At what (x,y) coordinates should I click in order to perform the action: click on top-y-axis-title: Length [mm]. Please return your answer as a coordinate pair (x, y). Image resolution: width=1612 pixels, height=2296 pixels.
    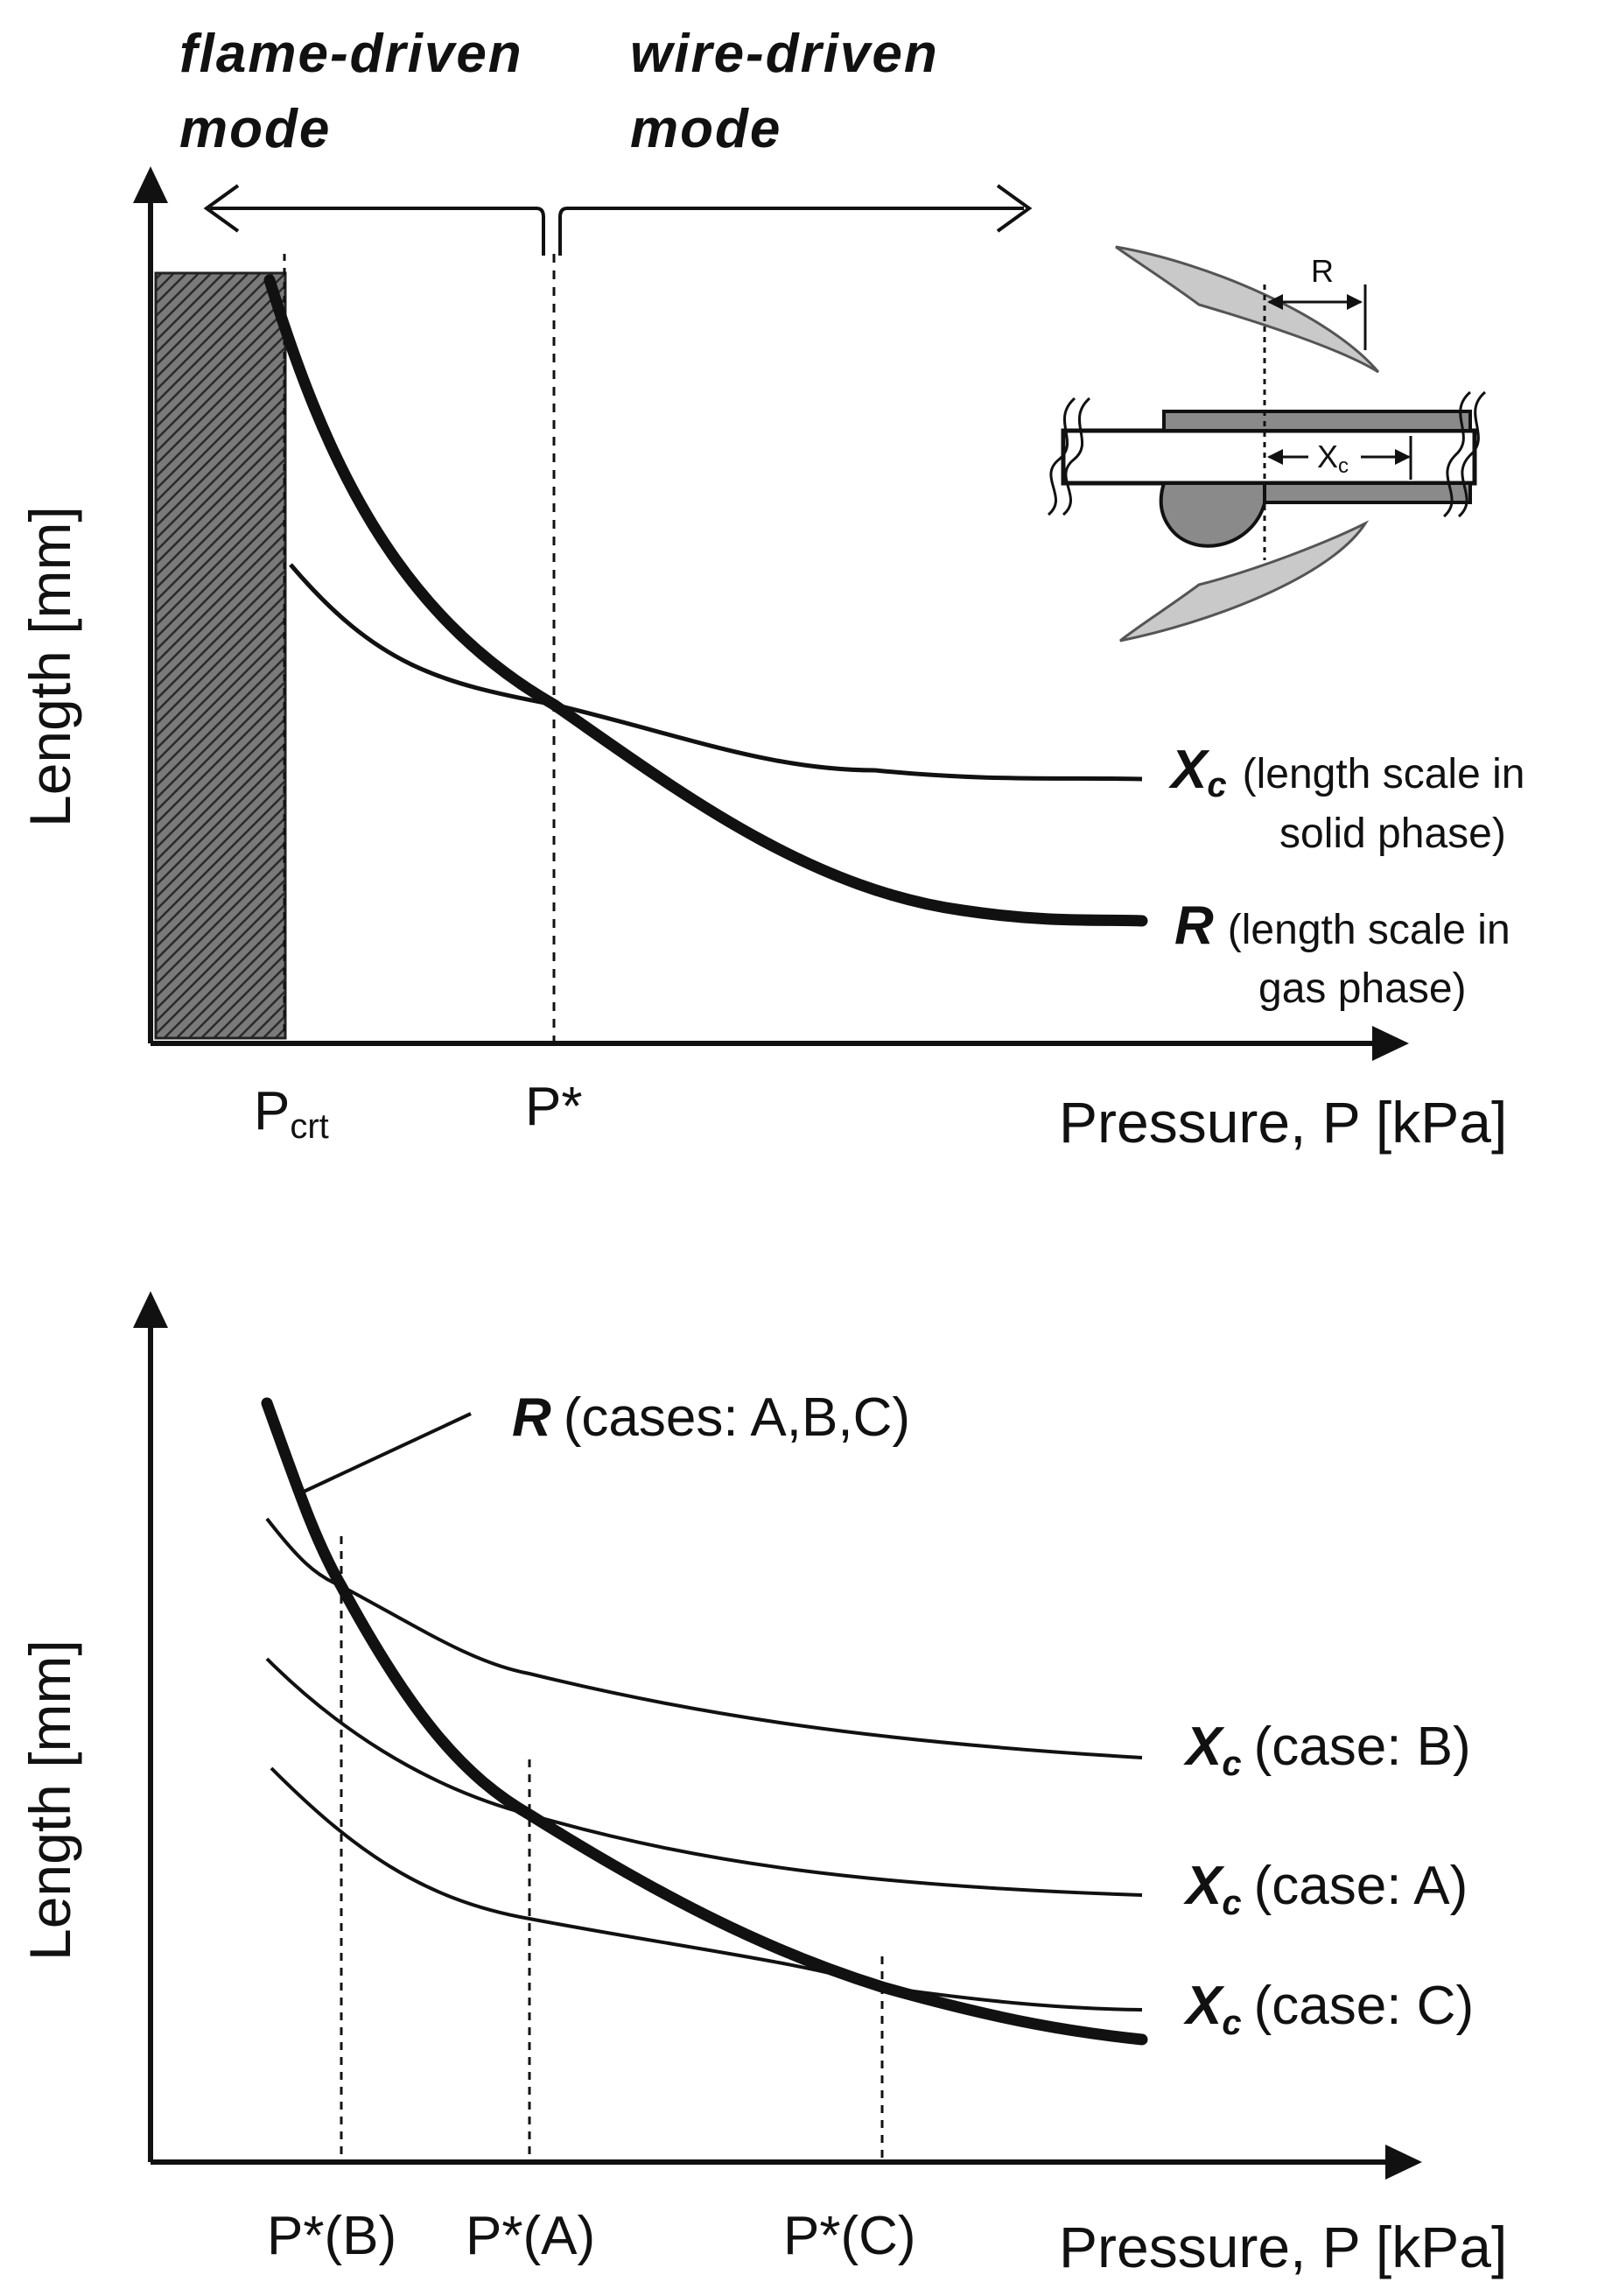
    Looking at the image, I should click on (50, 667).